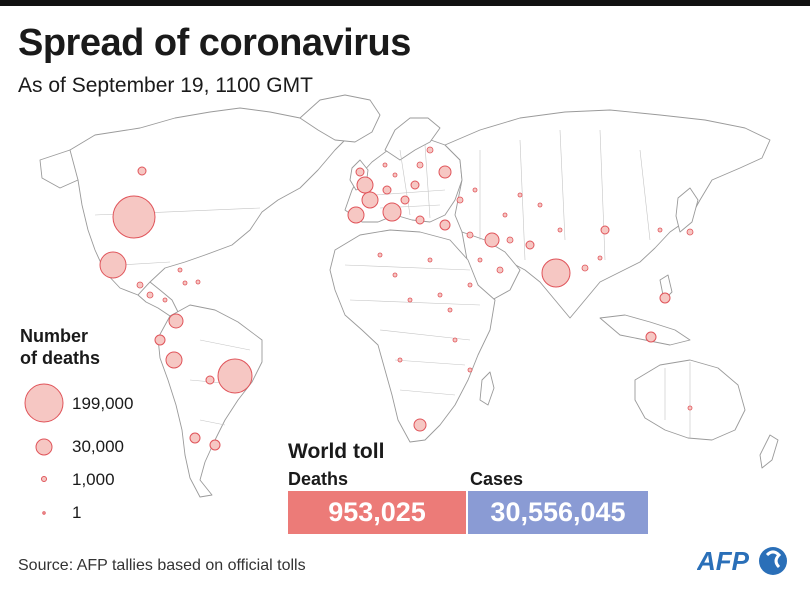  Describe the element at coordinates (412, 139) in the screenshot. I see `scandinavia-outline` at that location.